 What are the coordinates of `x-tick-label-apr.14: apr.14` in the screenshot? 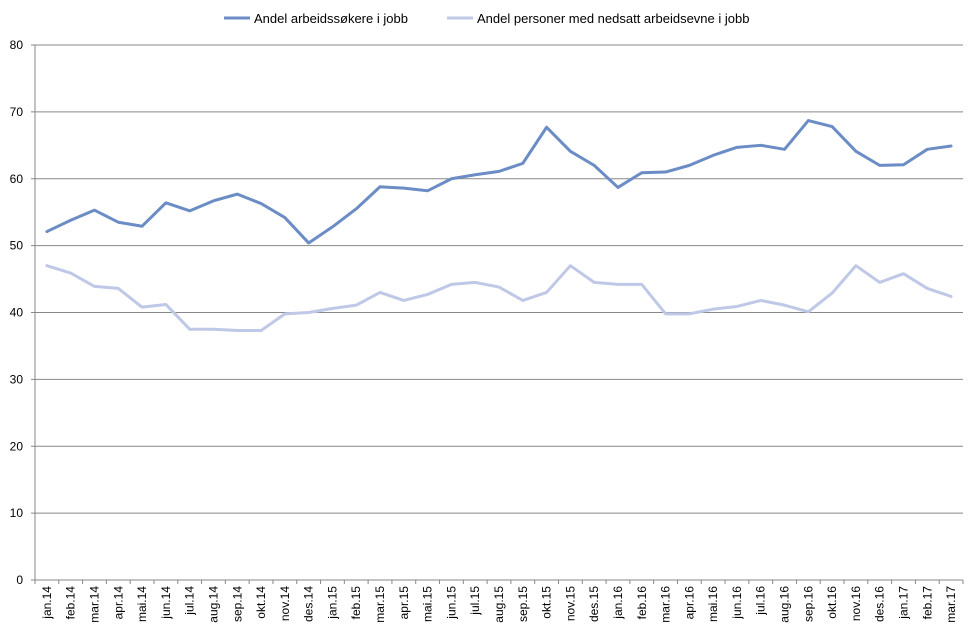 It's located at (118, 603).